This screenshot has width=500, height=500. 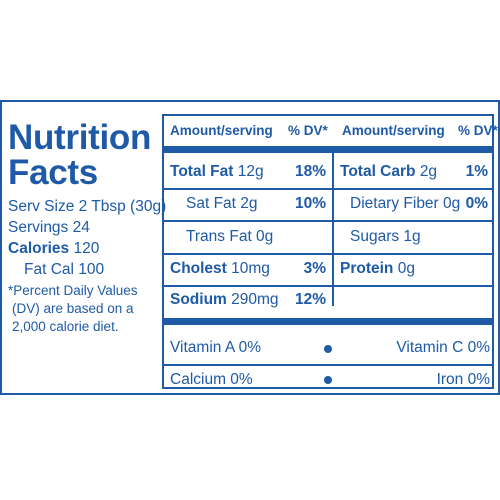 I want to click on header-dv-left: % DV*, so click(x=308, y=130).